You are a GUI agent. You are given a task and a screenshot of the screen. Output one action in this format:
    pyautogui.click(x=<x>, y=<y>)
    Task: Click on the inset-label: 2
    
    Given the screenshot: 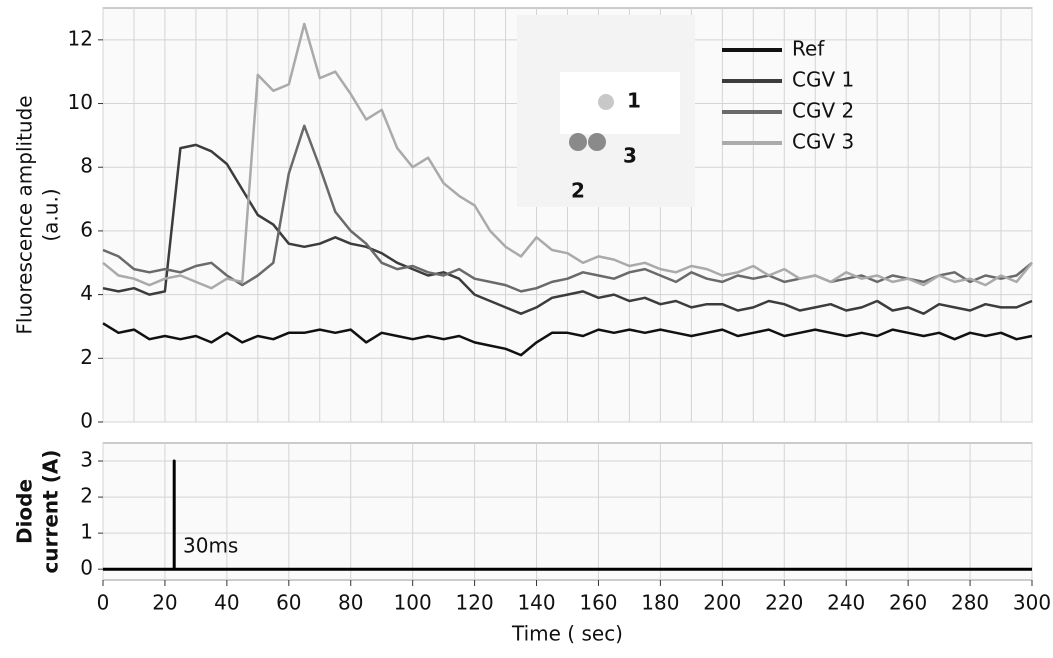 What is the action you would take?
    pyautogui.click(x=578, y=191)
    